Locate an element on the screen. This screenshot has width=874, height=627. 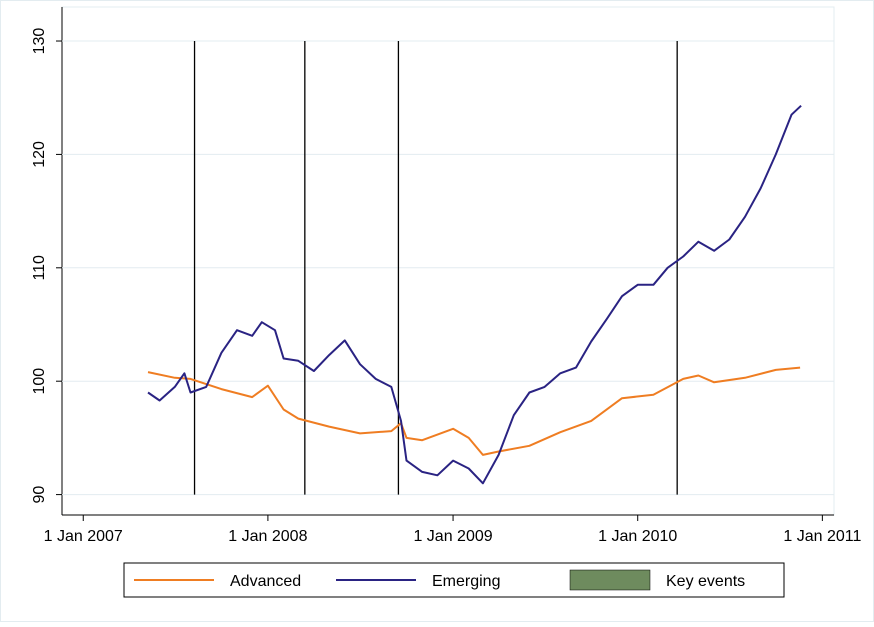
y-tick-label: 90 is located at coordinates (39, 495).